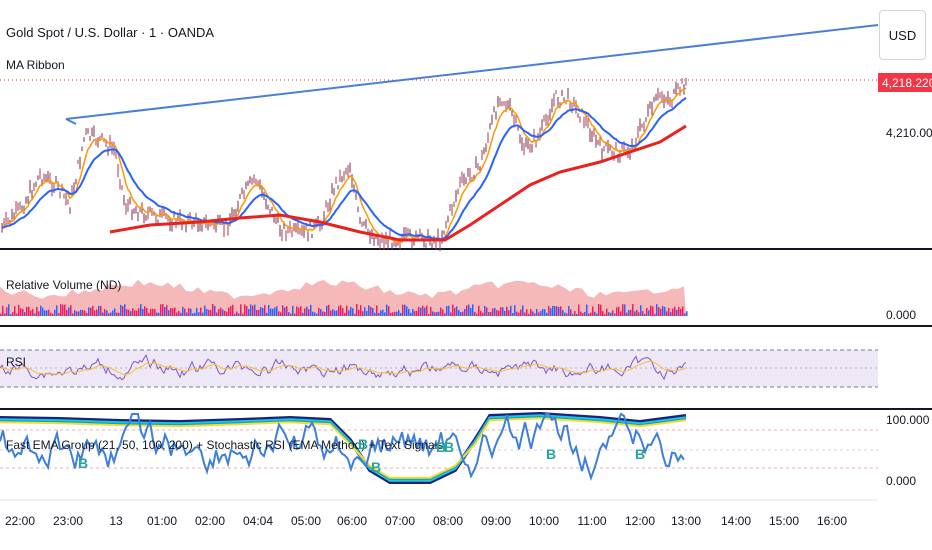 Image resolution: width=932 pixels, height=550 pixels. What do you see at coordinates (162, 521) in the screenshot?
I see `time-axis-label: 01:00` at bounding box center [162, 521].